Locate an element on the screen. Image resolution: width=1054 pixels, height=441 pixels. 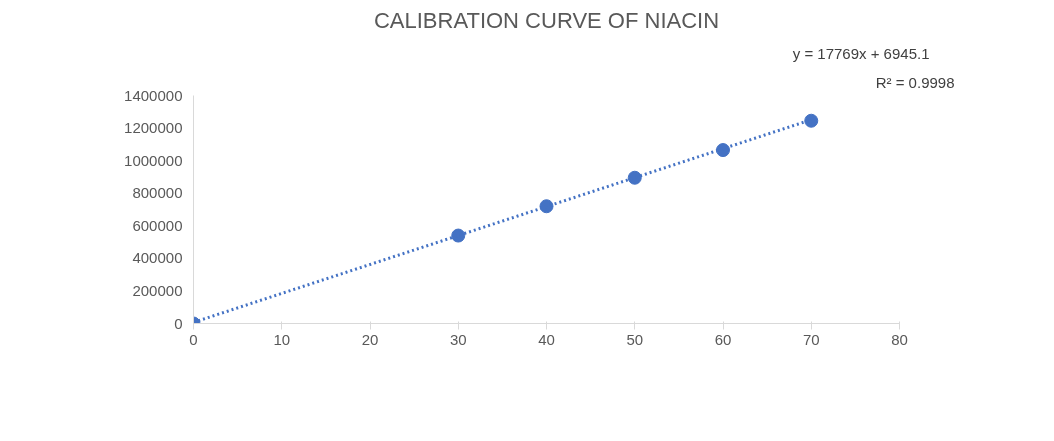
x-tick-label: 30 is located at coordinates (458, 339).